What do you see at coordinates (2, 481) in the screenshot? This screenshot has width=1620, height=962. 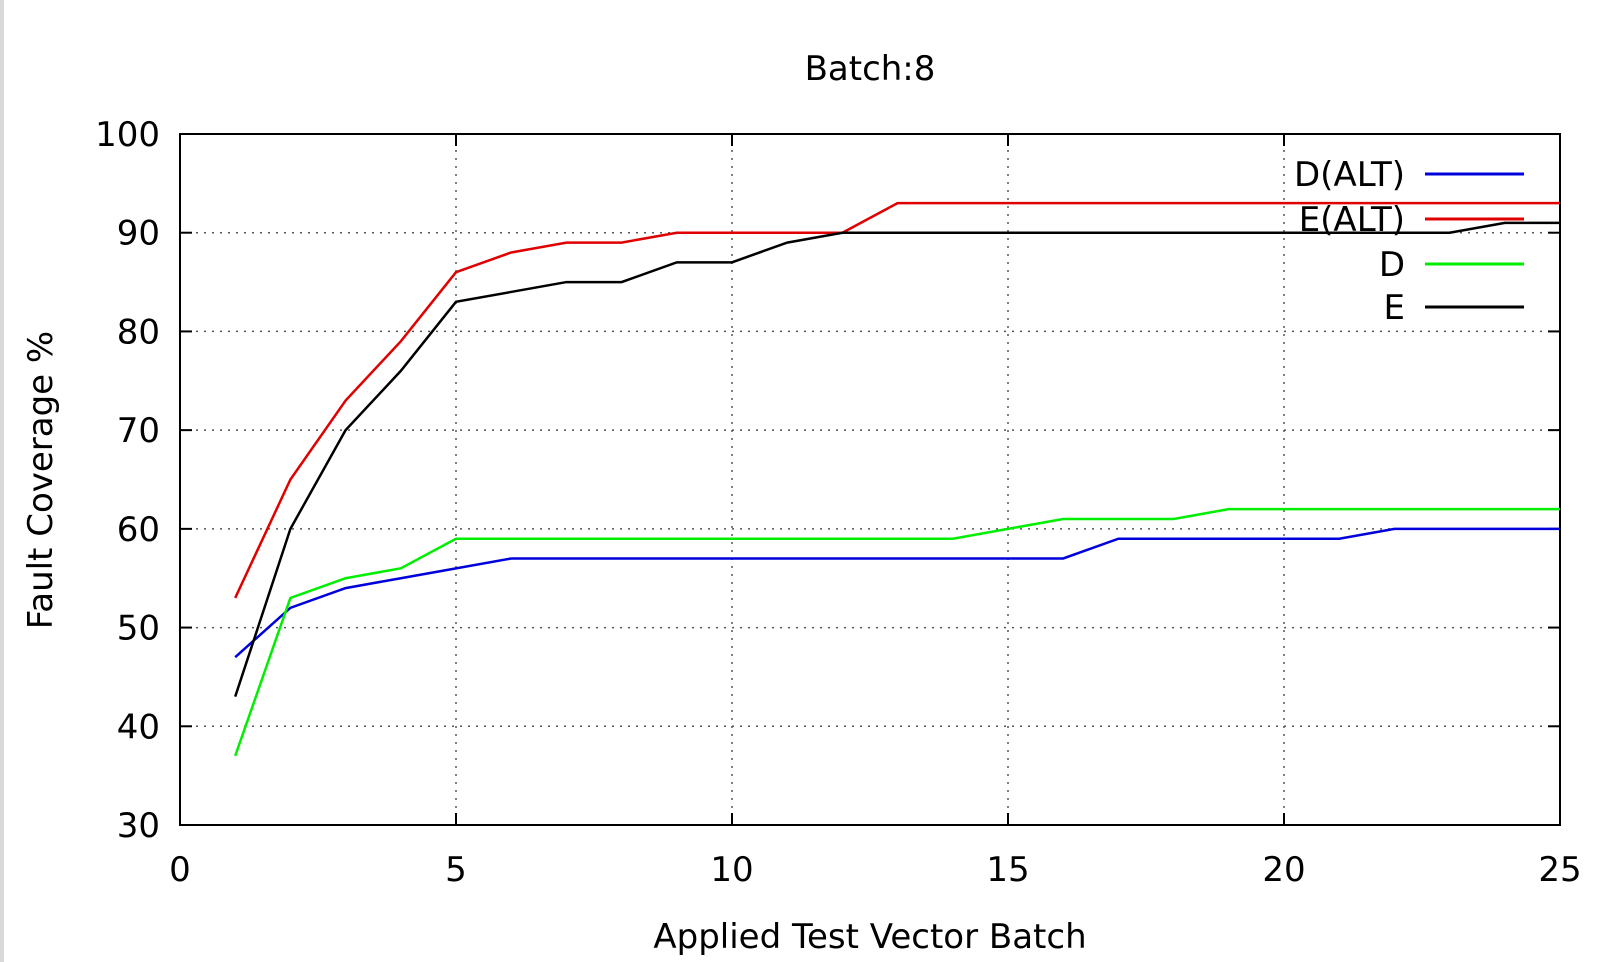 I see `window-edge` at bounding box center [2, 481].